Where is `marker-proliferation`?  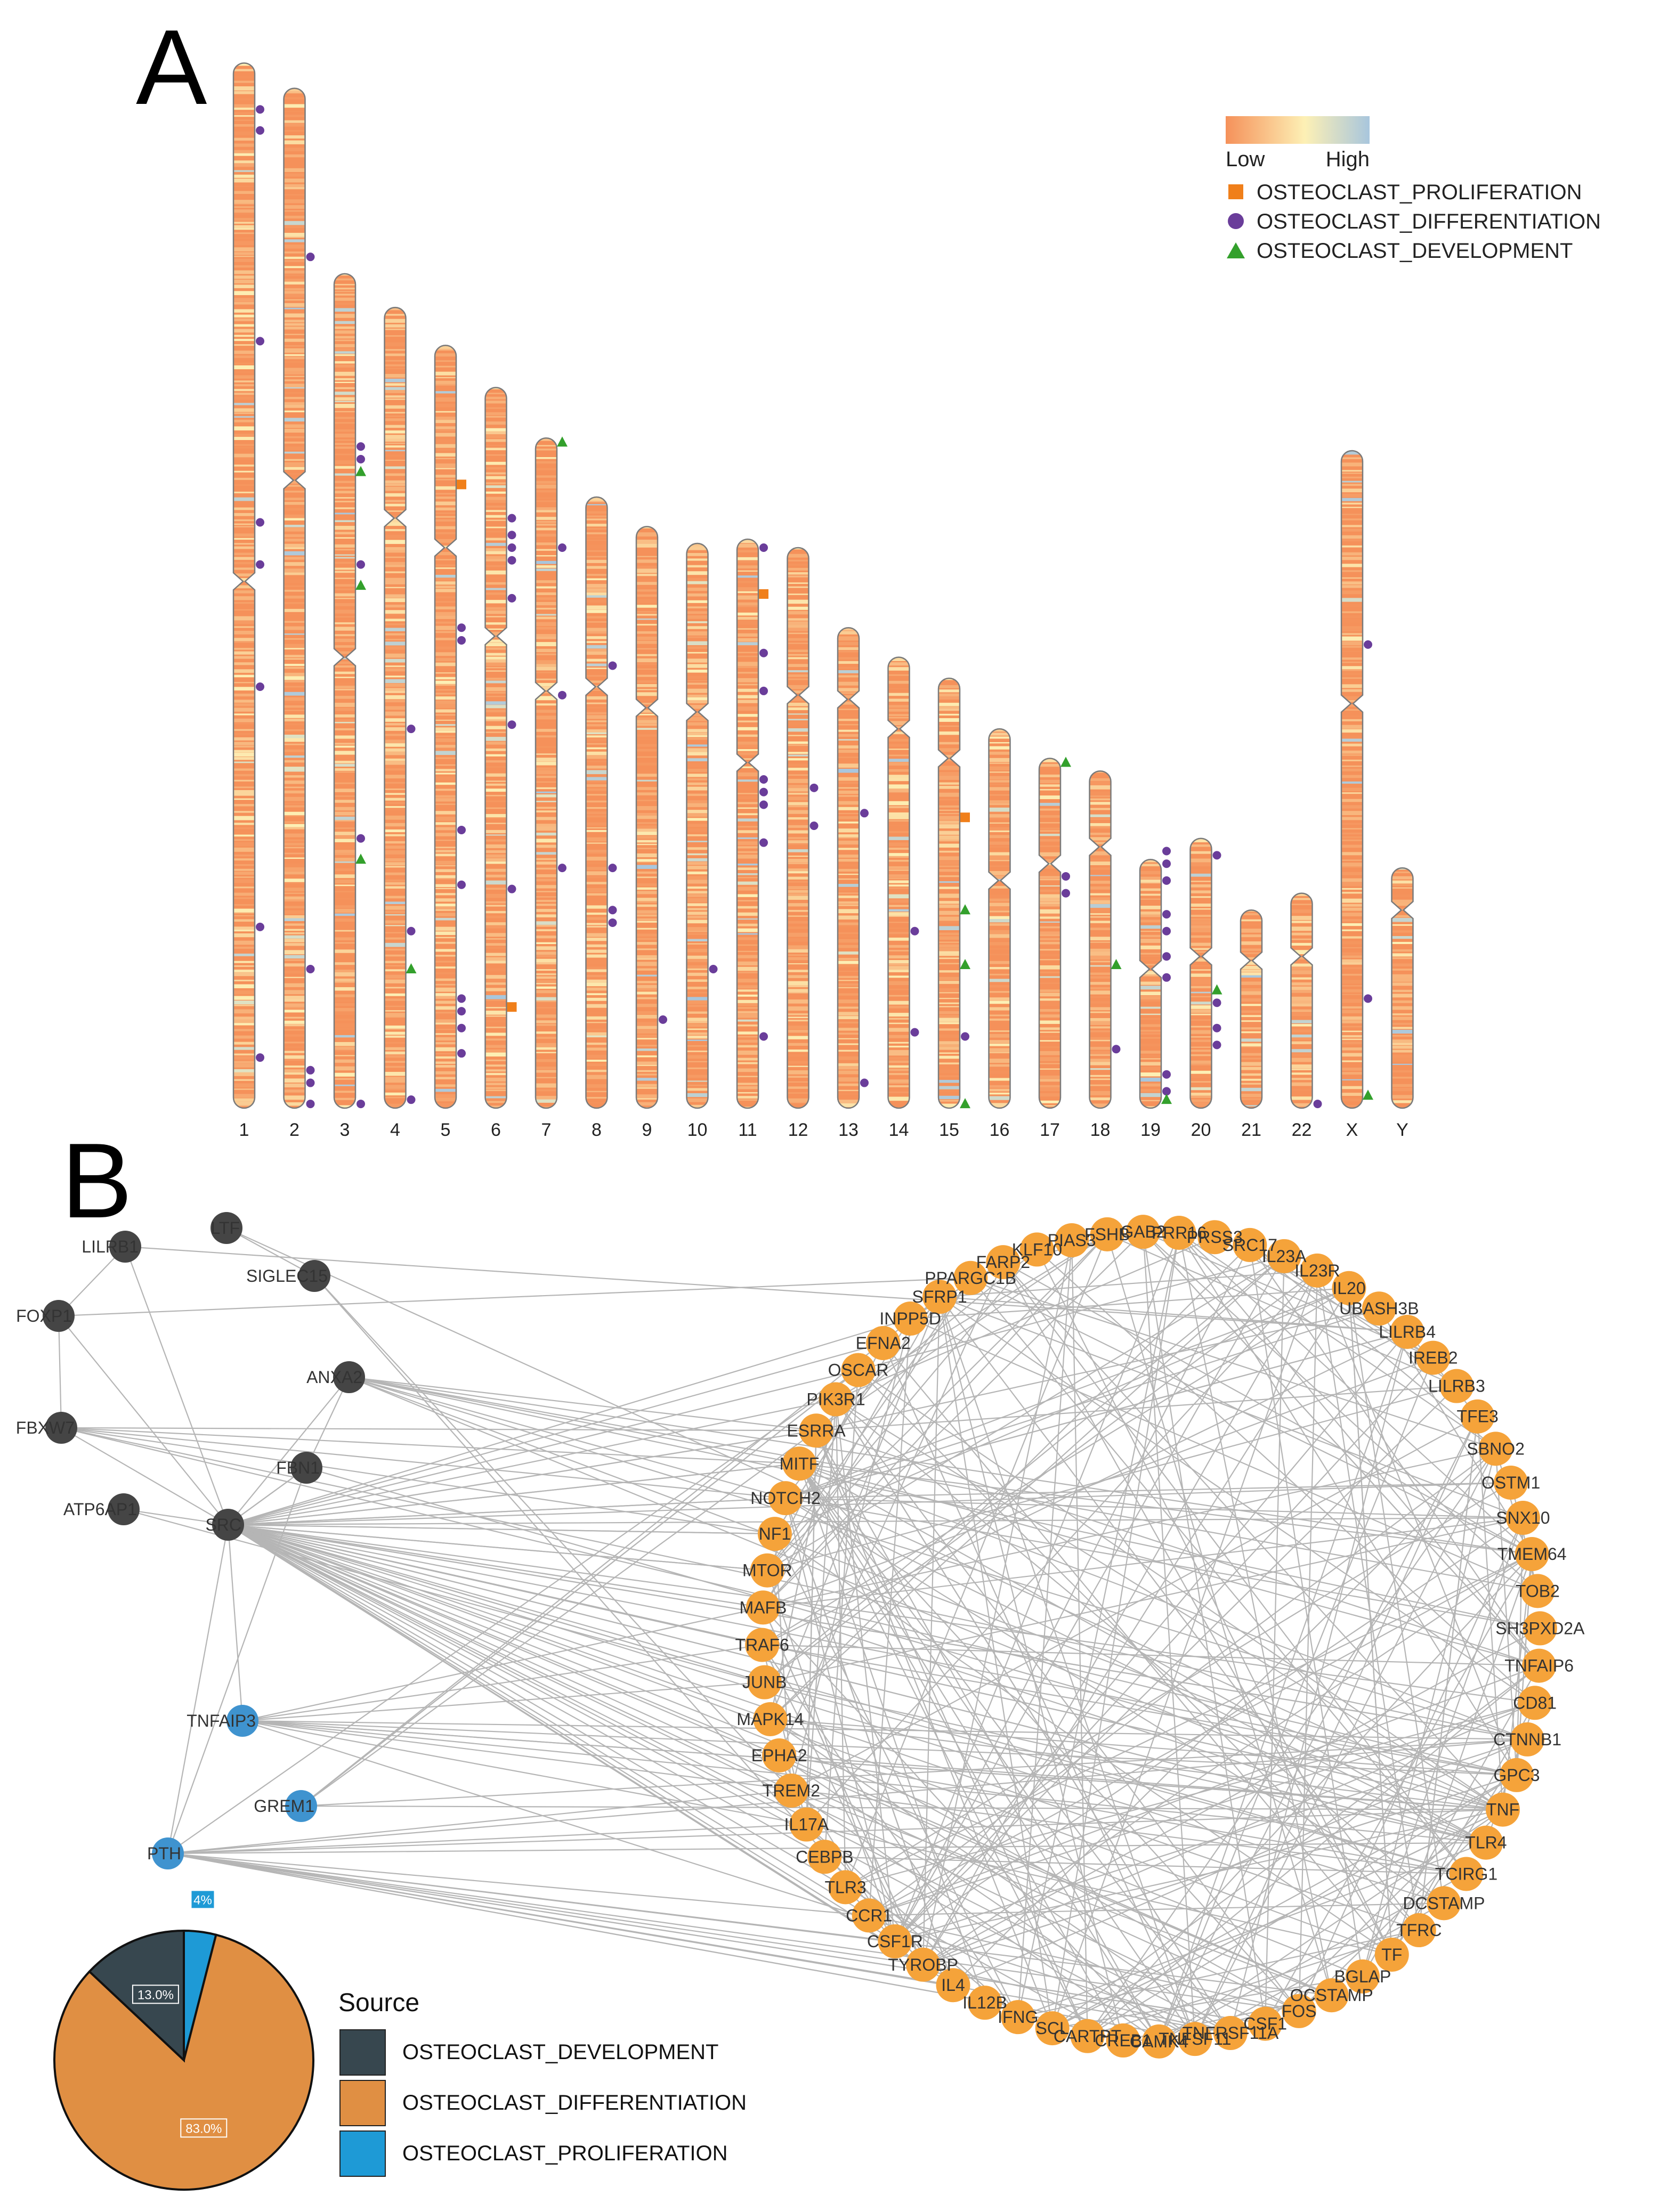 marker-proliferation is located at coordinates (965, 817).